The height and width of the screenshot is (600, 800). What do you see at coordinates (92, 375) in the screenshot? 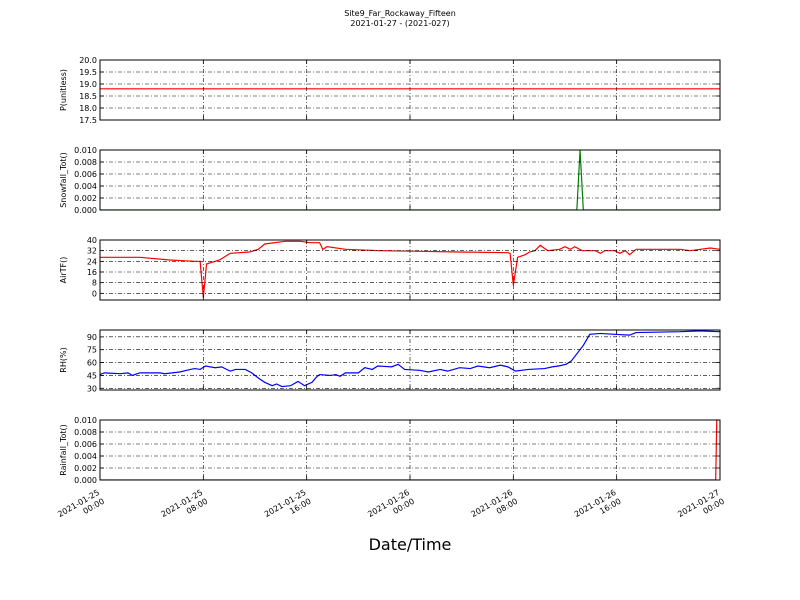
I see `y-tick-label: 45` at bounding box center [92, 375].